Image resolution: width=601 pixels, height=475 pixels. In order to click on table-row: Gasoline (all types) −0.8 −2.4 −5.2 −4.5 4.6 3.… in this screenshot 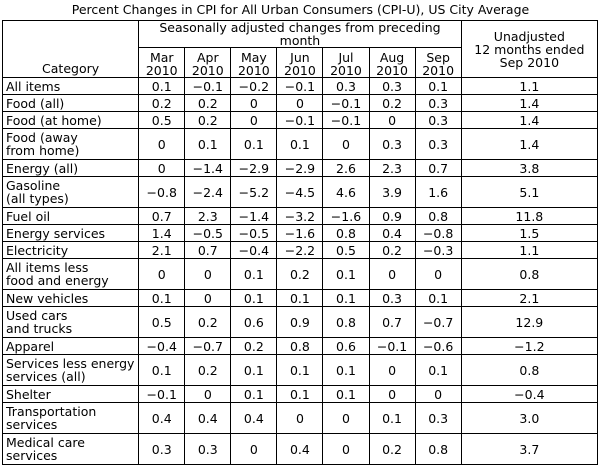, I will do `click(300, 192)`.